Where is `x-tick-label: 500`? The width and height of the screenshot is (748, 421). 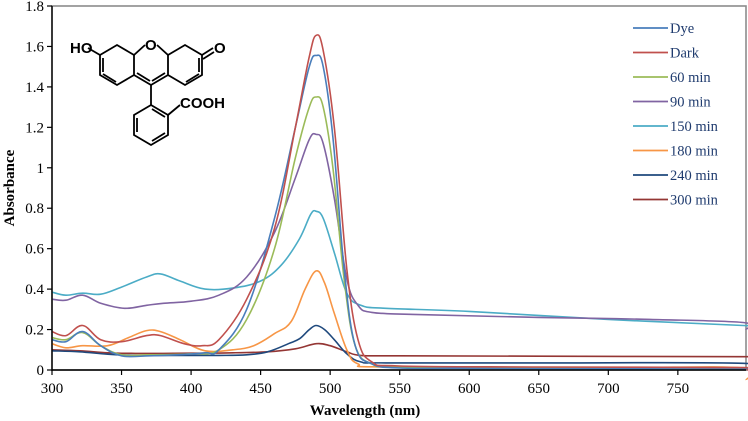
x-tick-label: 500 is located at coordinates (330, 389).